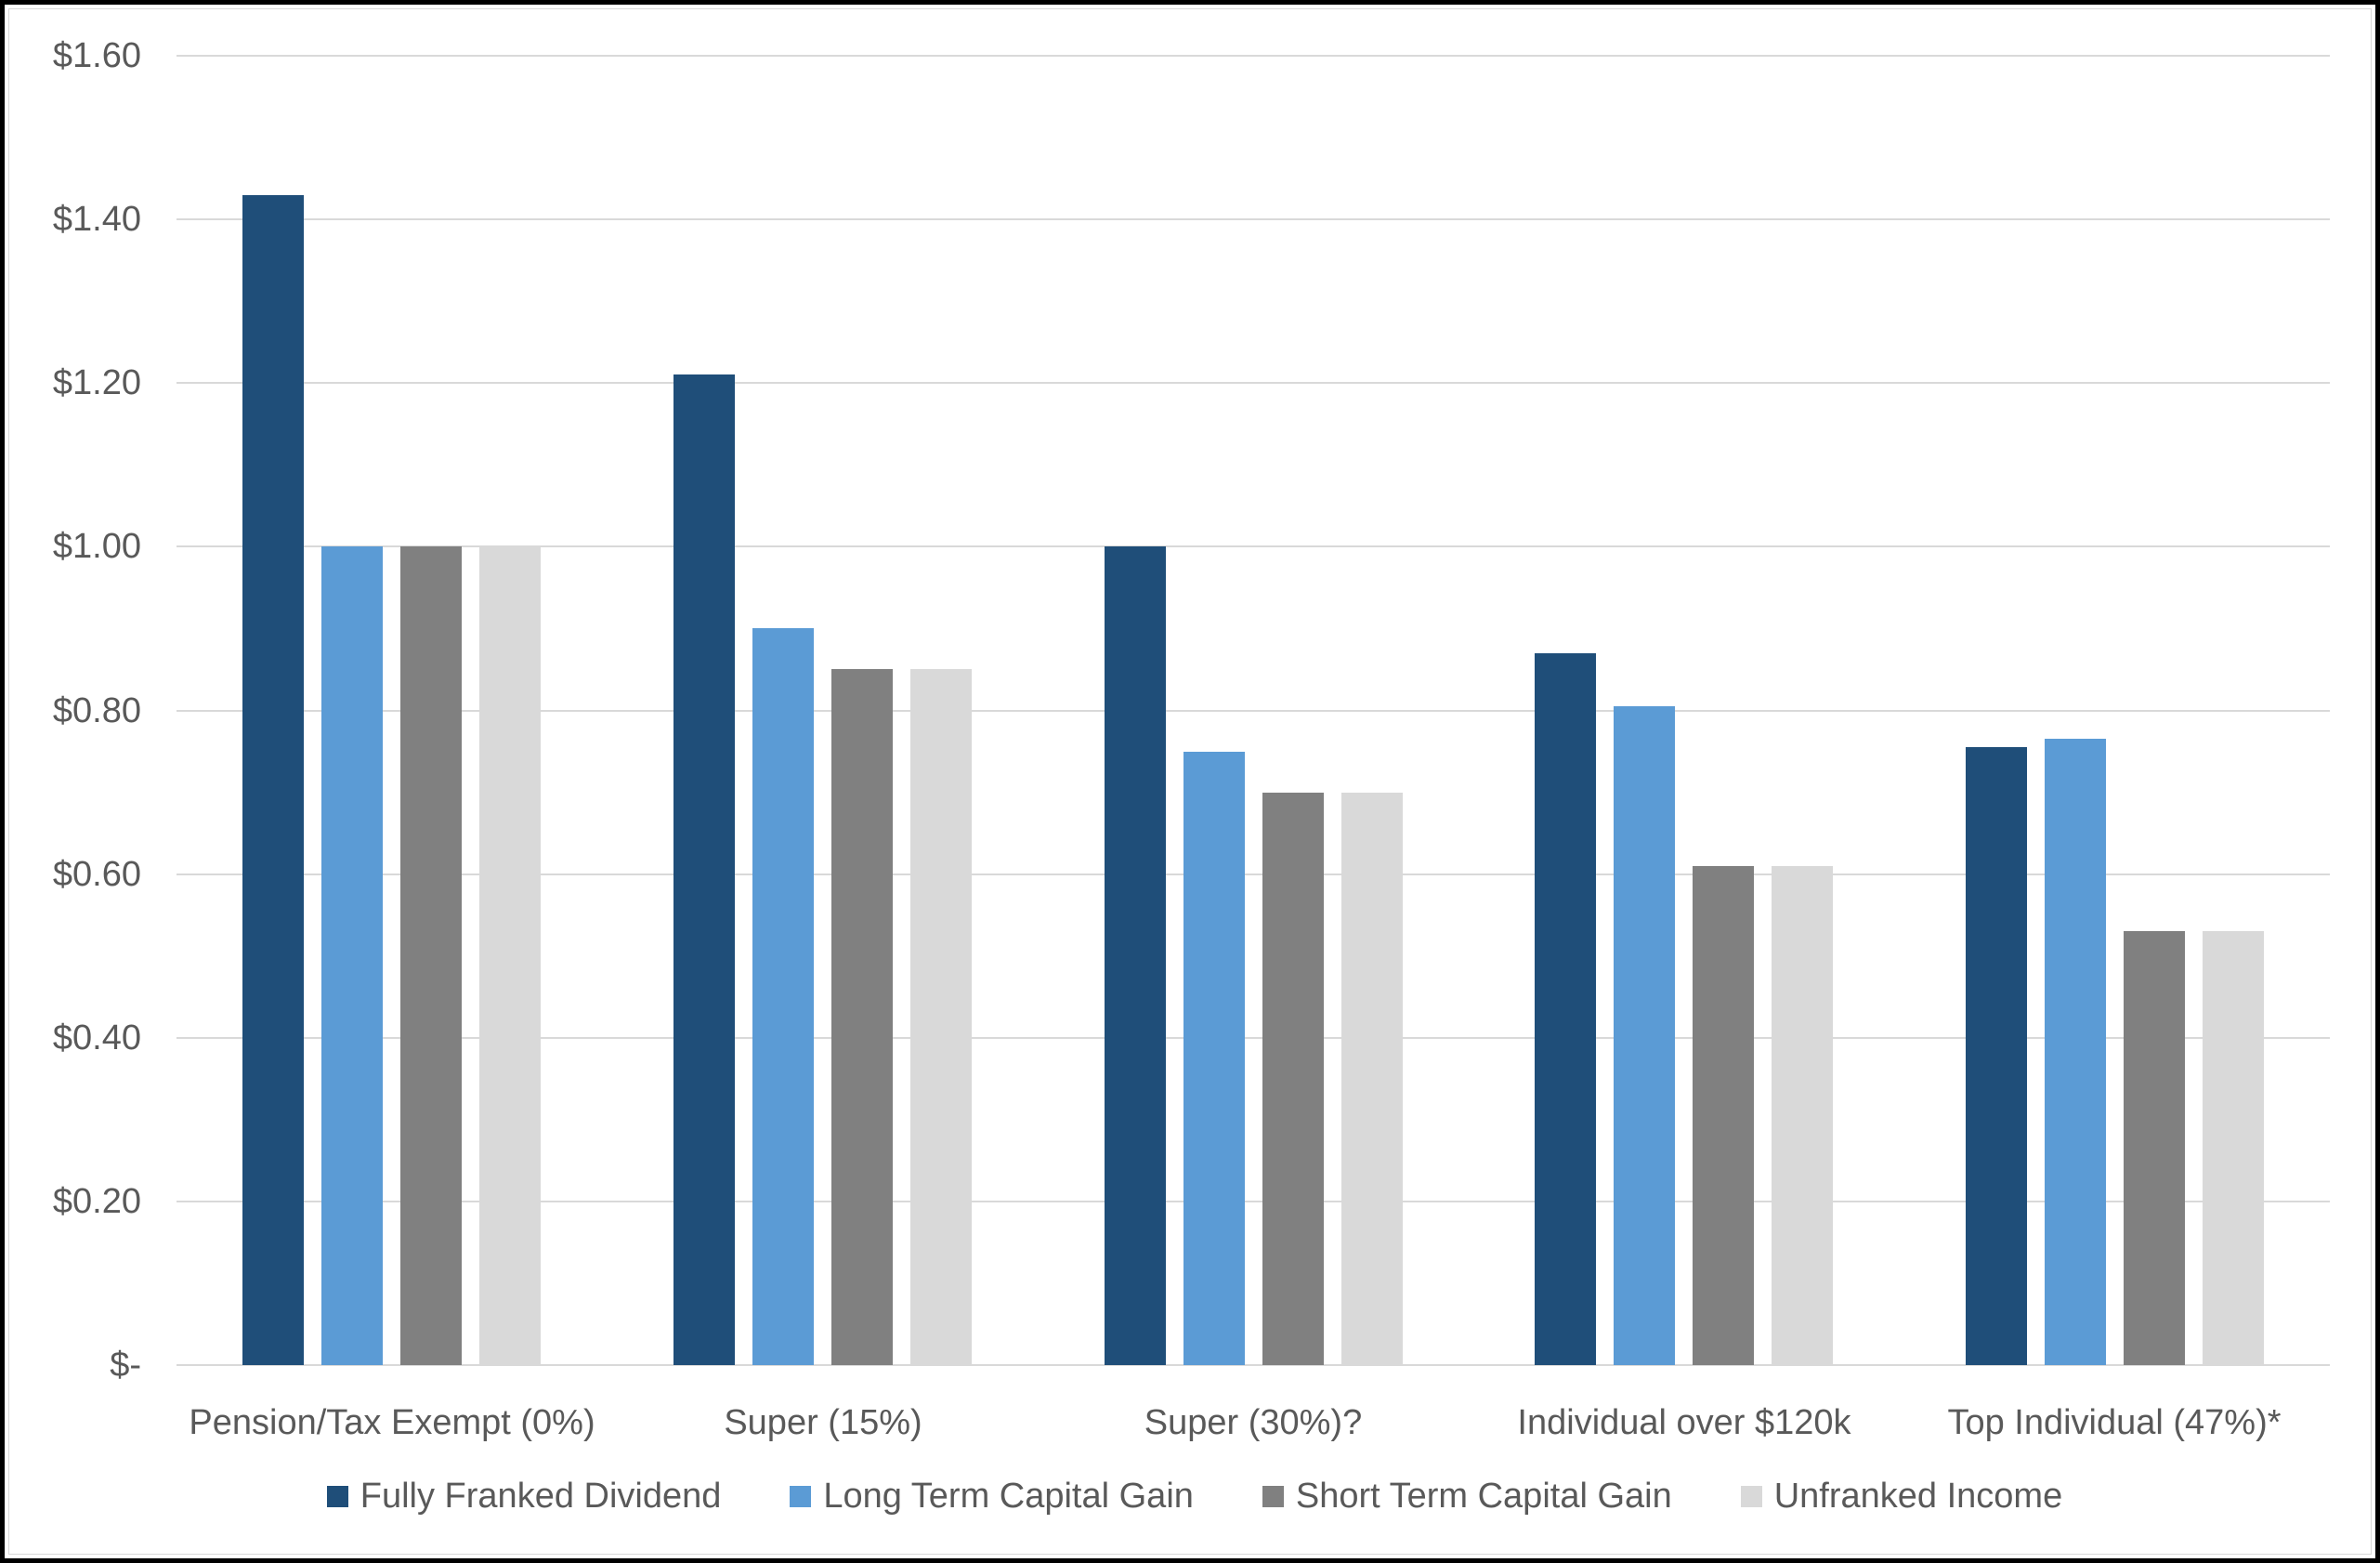 This screenshot has height=1563, width=2380. I want to click on legend-label: Unfranked Income, so click(1918, 1496).